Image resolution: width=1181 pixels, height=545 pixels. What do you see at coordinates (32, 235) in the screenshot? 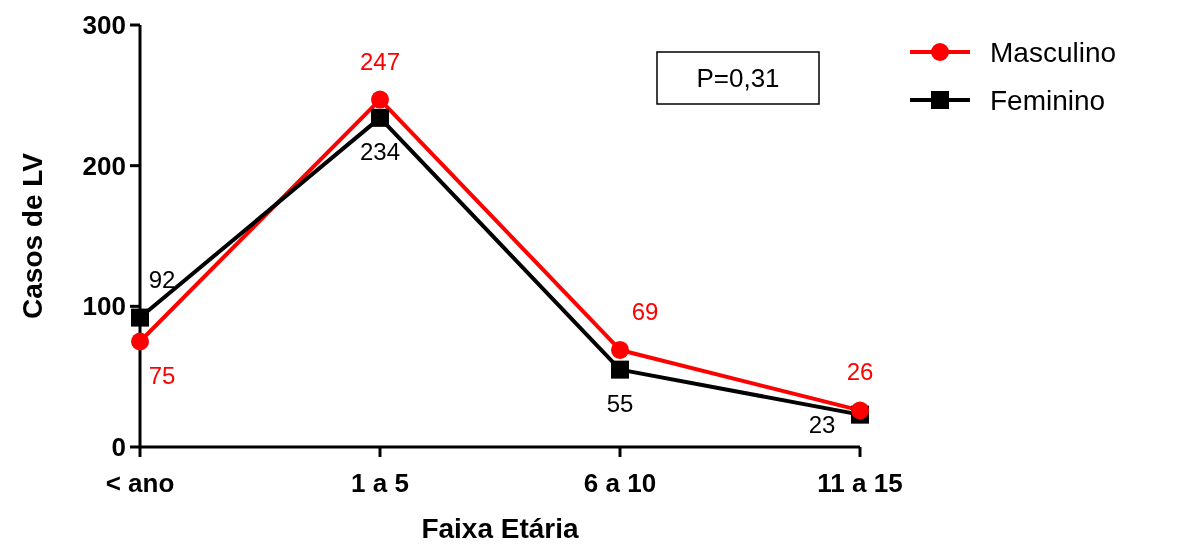
I see `y-axis-title: Casos de LV` at bounding box center [32, 235].